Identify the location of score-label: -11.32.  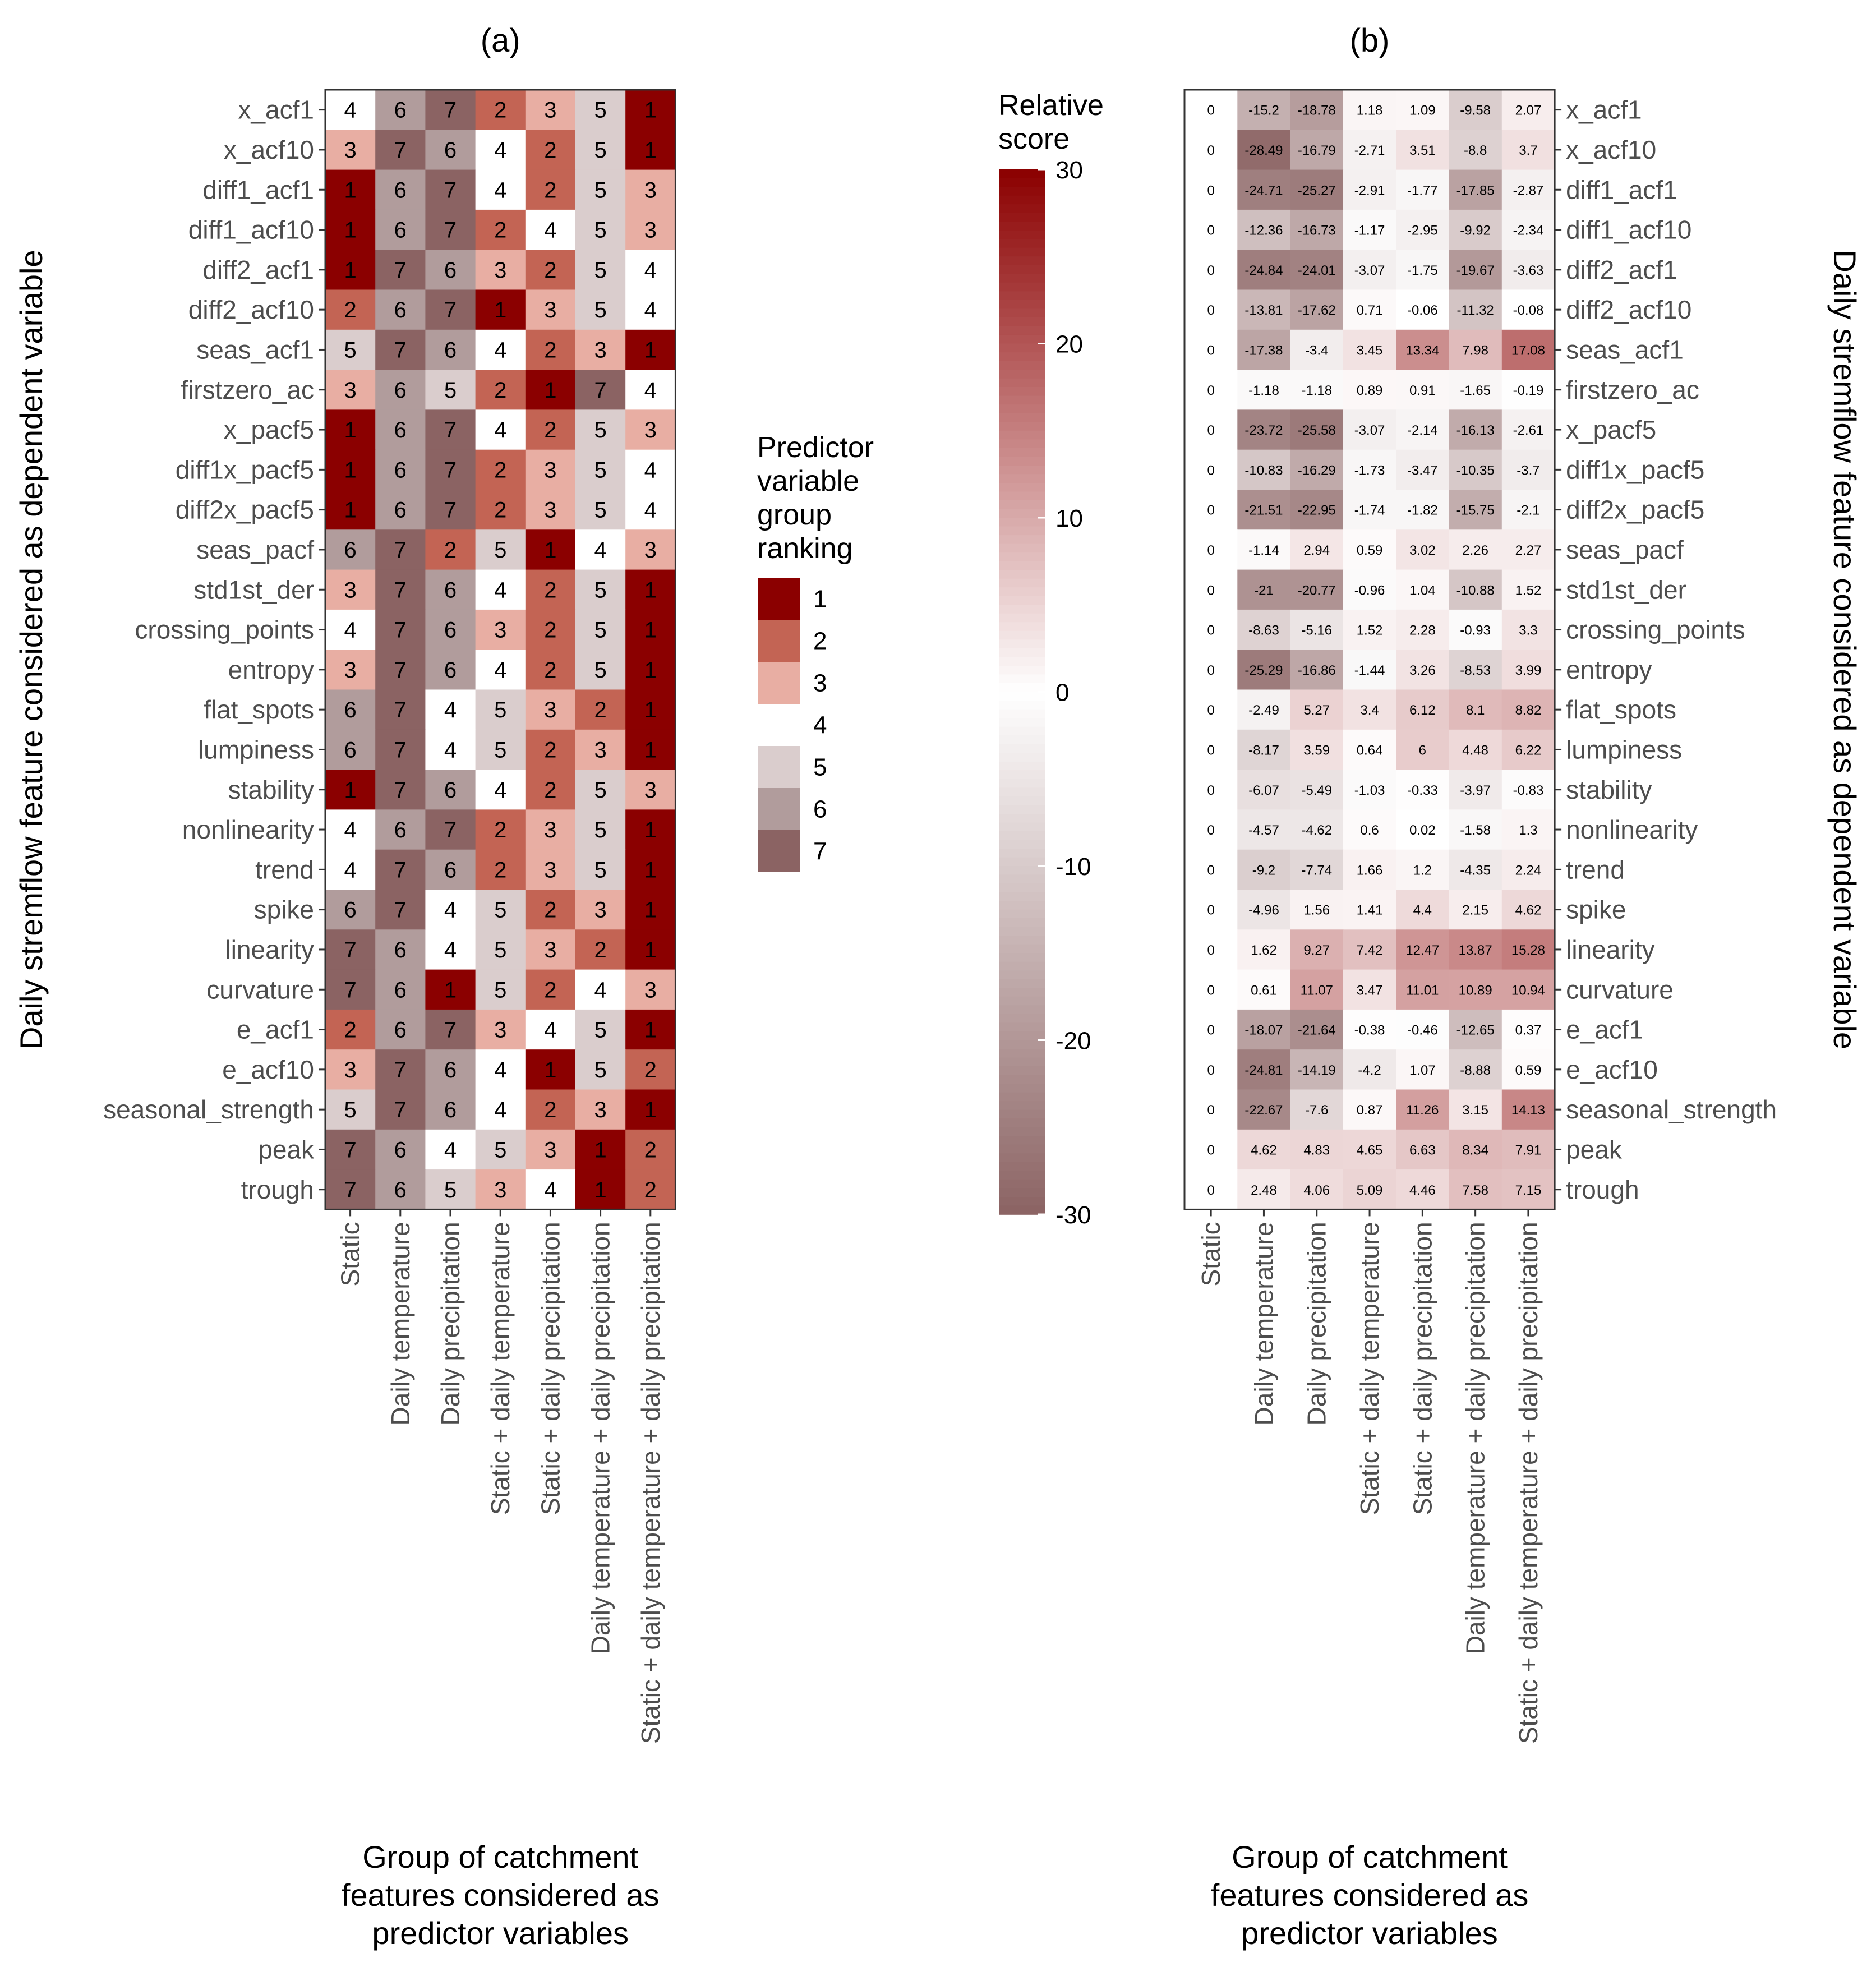
(1475, 310).